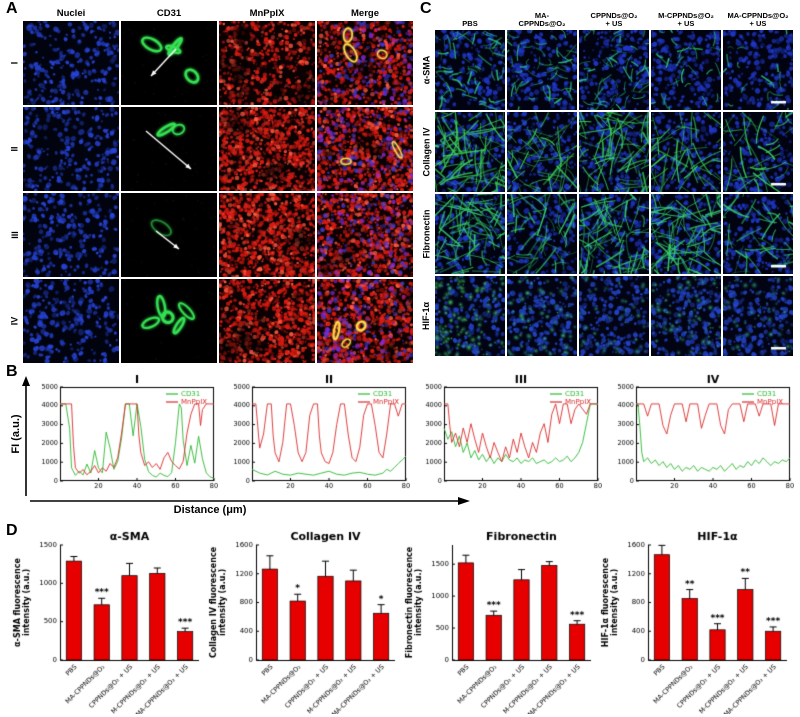  Describe the element at coordinates (426, 316) in the screenshot. I see `row-label: HIF-1α` at that location.